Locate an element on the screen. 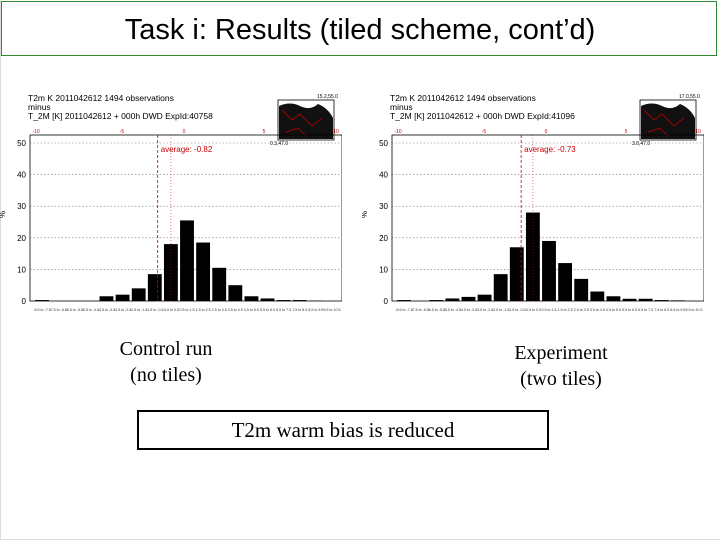 This screenshot has width=720, height=540. chart-header-line1: T2m K 2011042612 1494 observations is located at coordinates (463, 98).